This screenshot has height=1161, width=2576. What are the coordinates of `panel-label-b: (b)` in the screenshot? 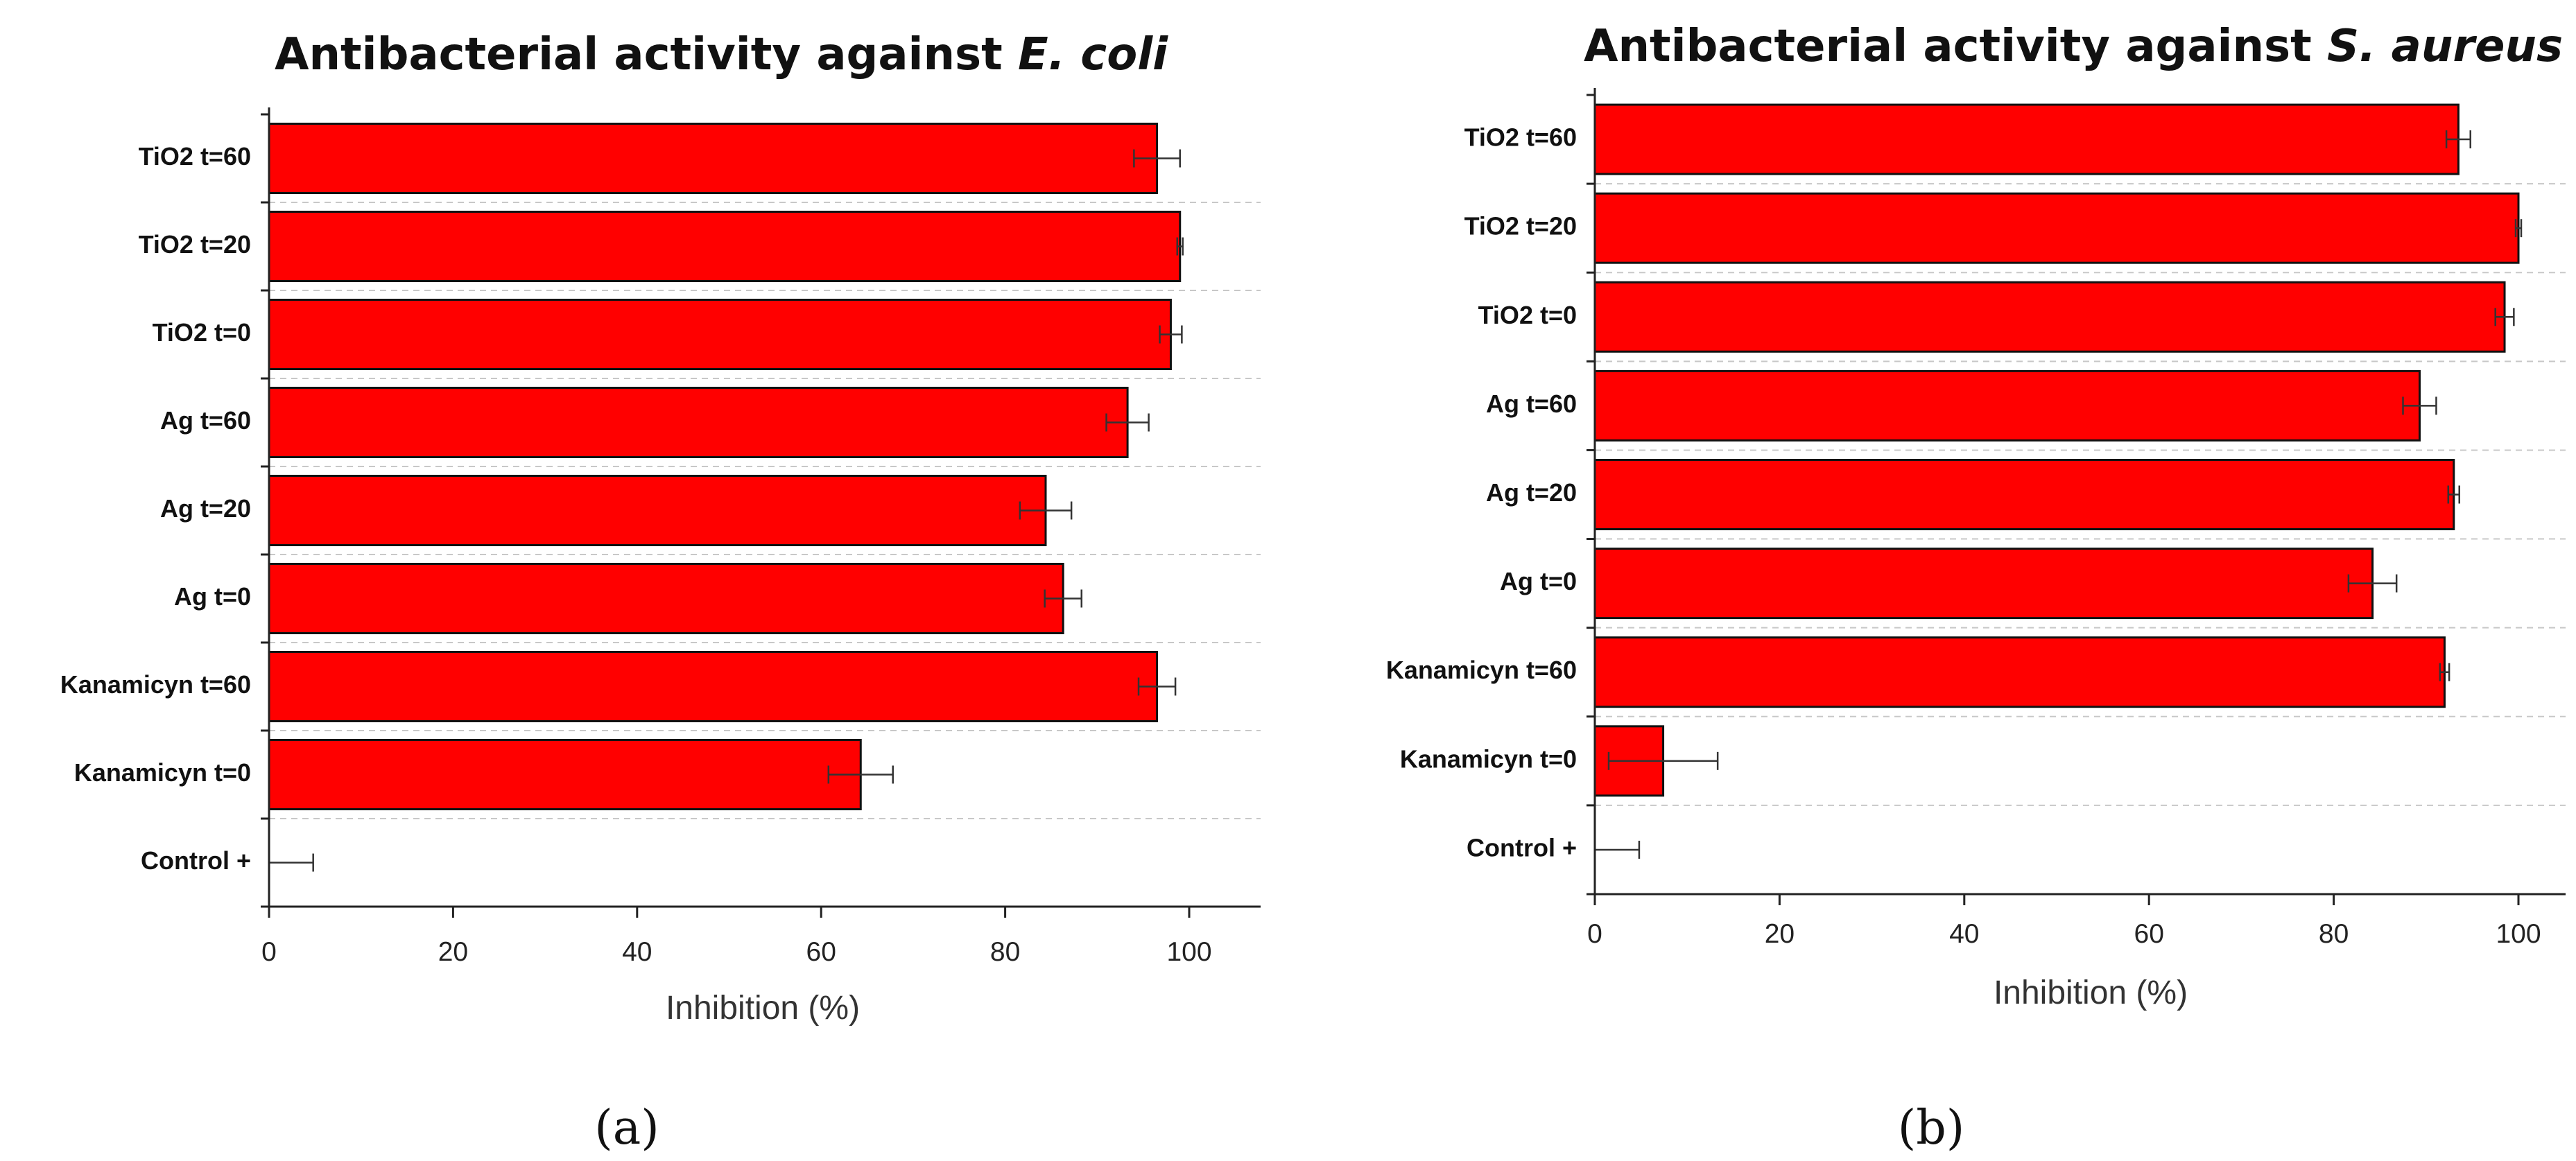 It's located at (1931, 1128).